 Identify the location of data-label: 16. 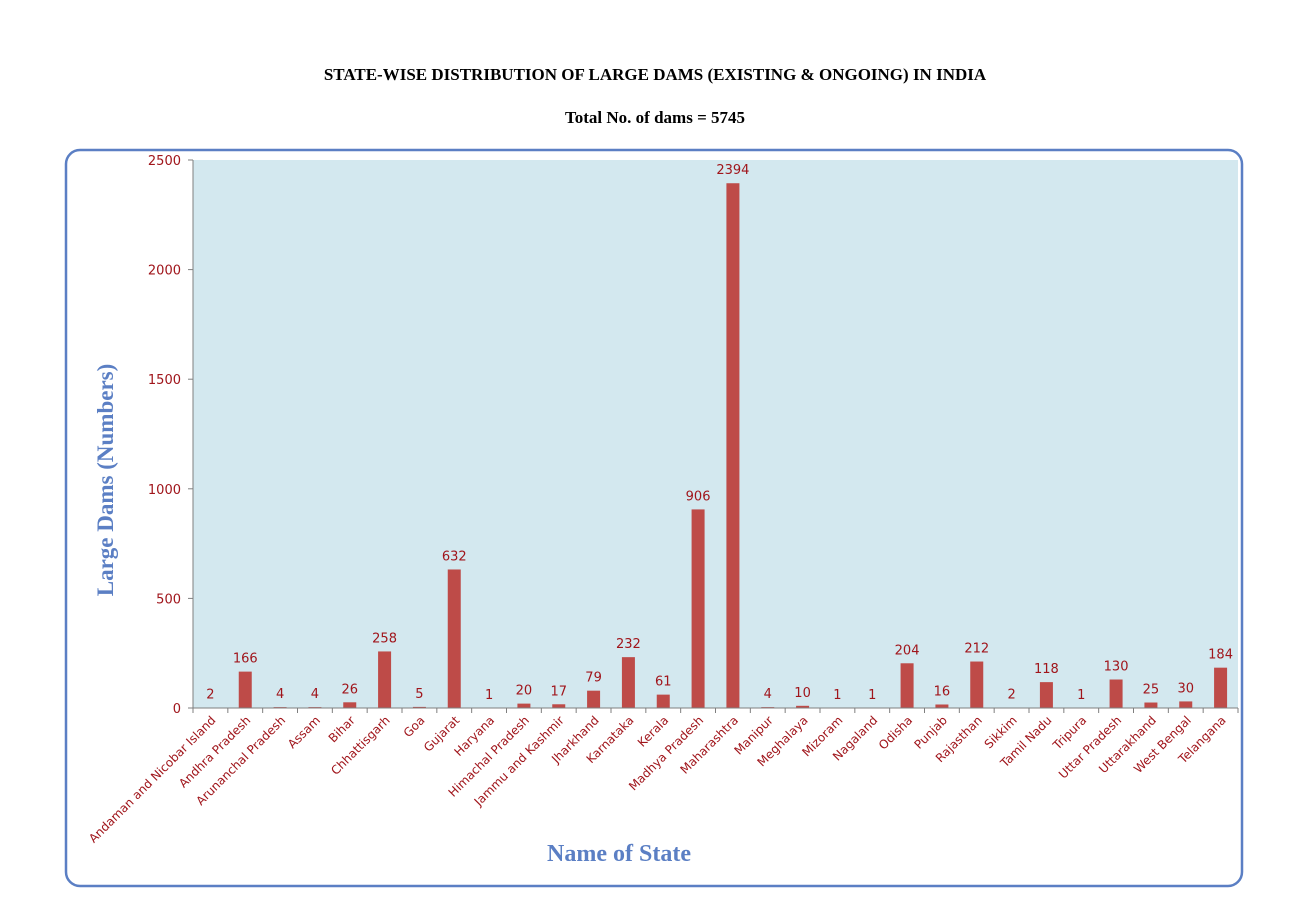
(942, 691).